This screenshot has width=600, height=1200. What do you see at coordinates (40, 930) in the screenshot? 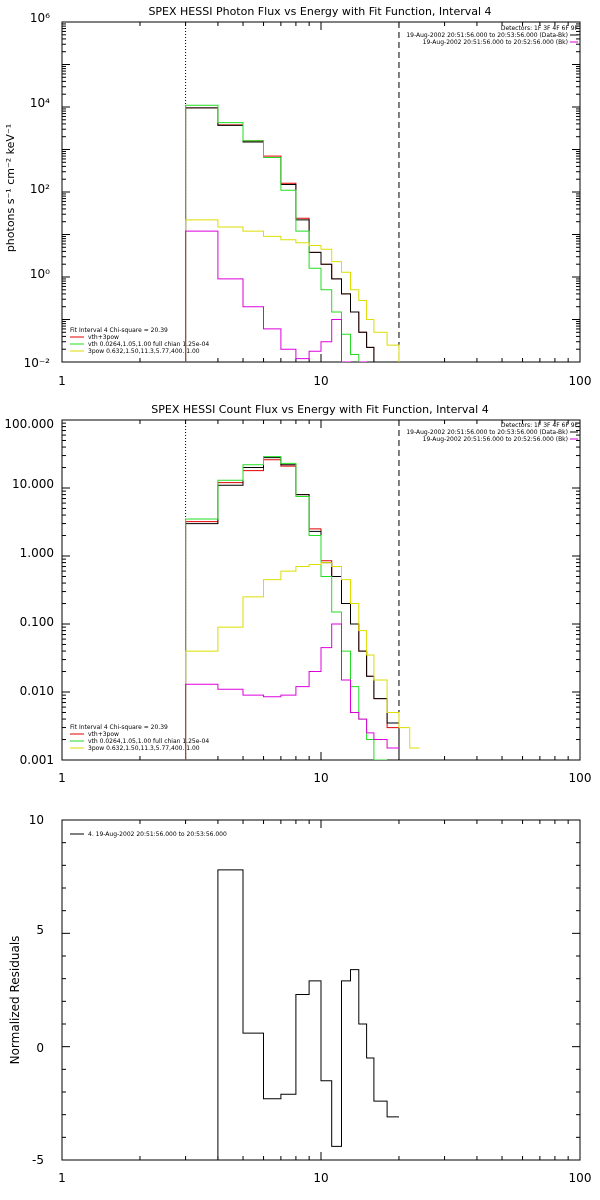
I see `y-tick-label: 5` at bounding box center [40, 930].